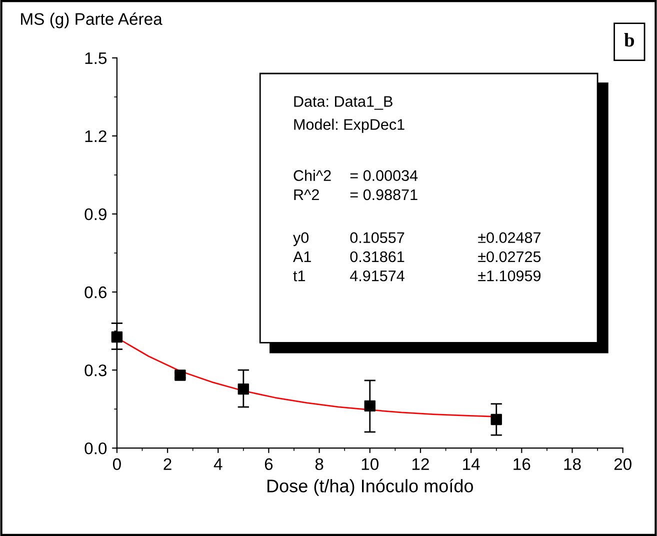 This screenshot has width=657, height=536. Describe the element at coordinates (623, 464) in the screenshot. I see `x-tick-label: 20` at that location.